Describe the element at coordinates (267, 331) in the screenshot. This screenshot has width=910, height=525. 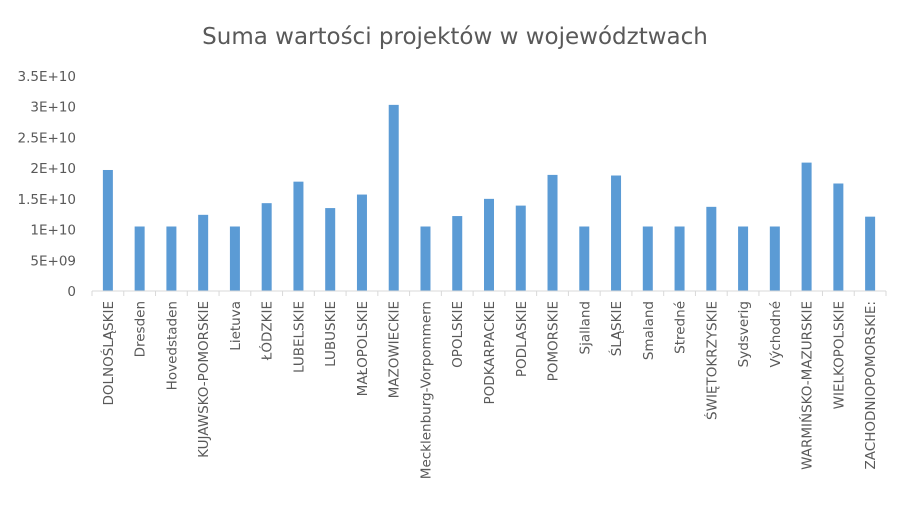
I see `x-tick-label: ŁÓDZKIE` at that location.